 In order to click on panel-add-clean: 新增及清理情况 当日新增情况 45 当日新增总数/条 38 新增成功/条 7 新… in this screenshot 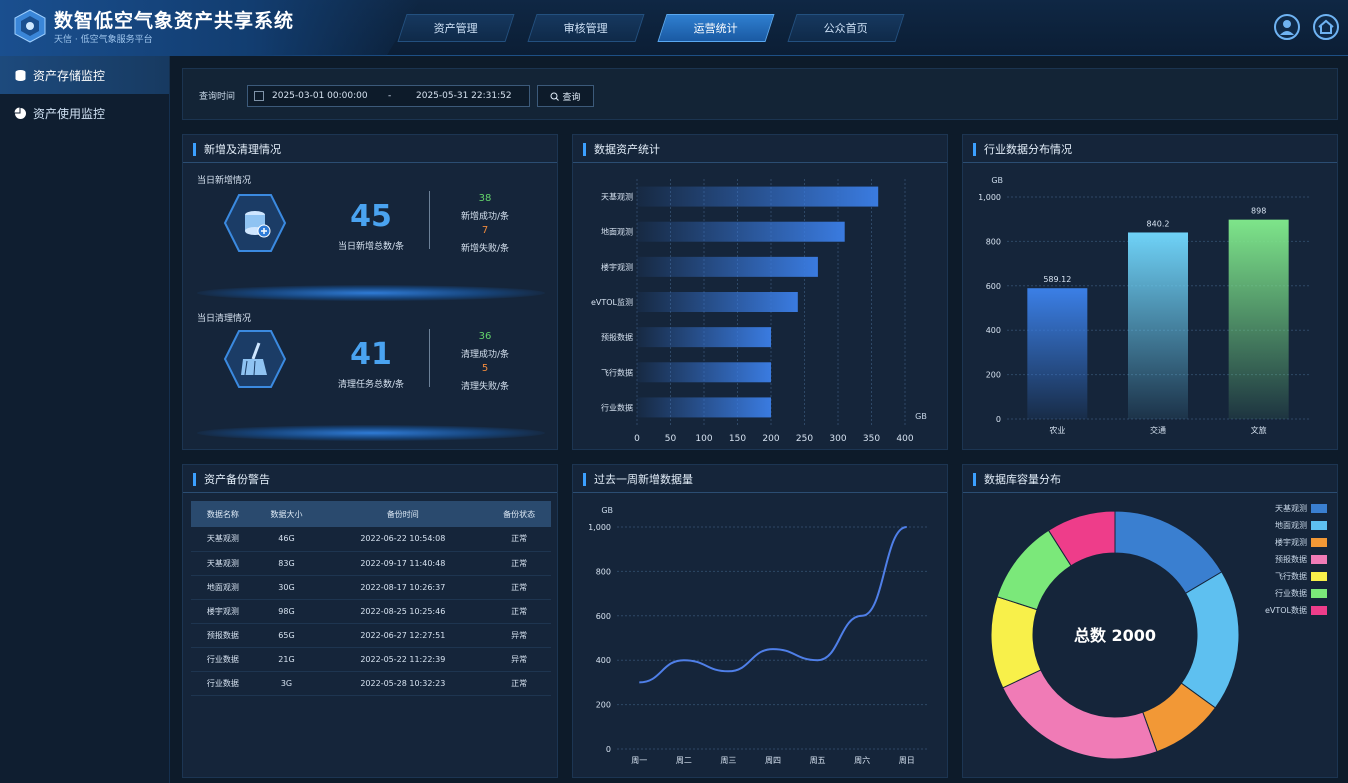, I will do `click(370, 292)`.